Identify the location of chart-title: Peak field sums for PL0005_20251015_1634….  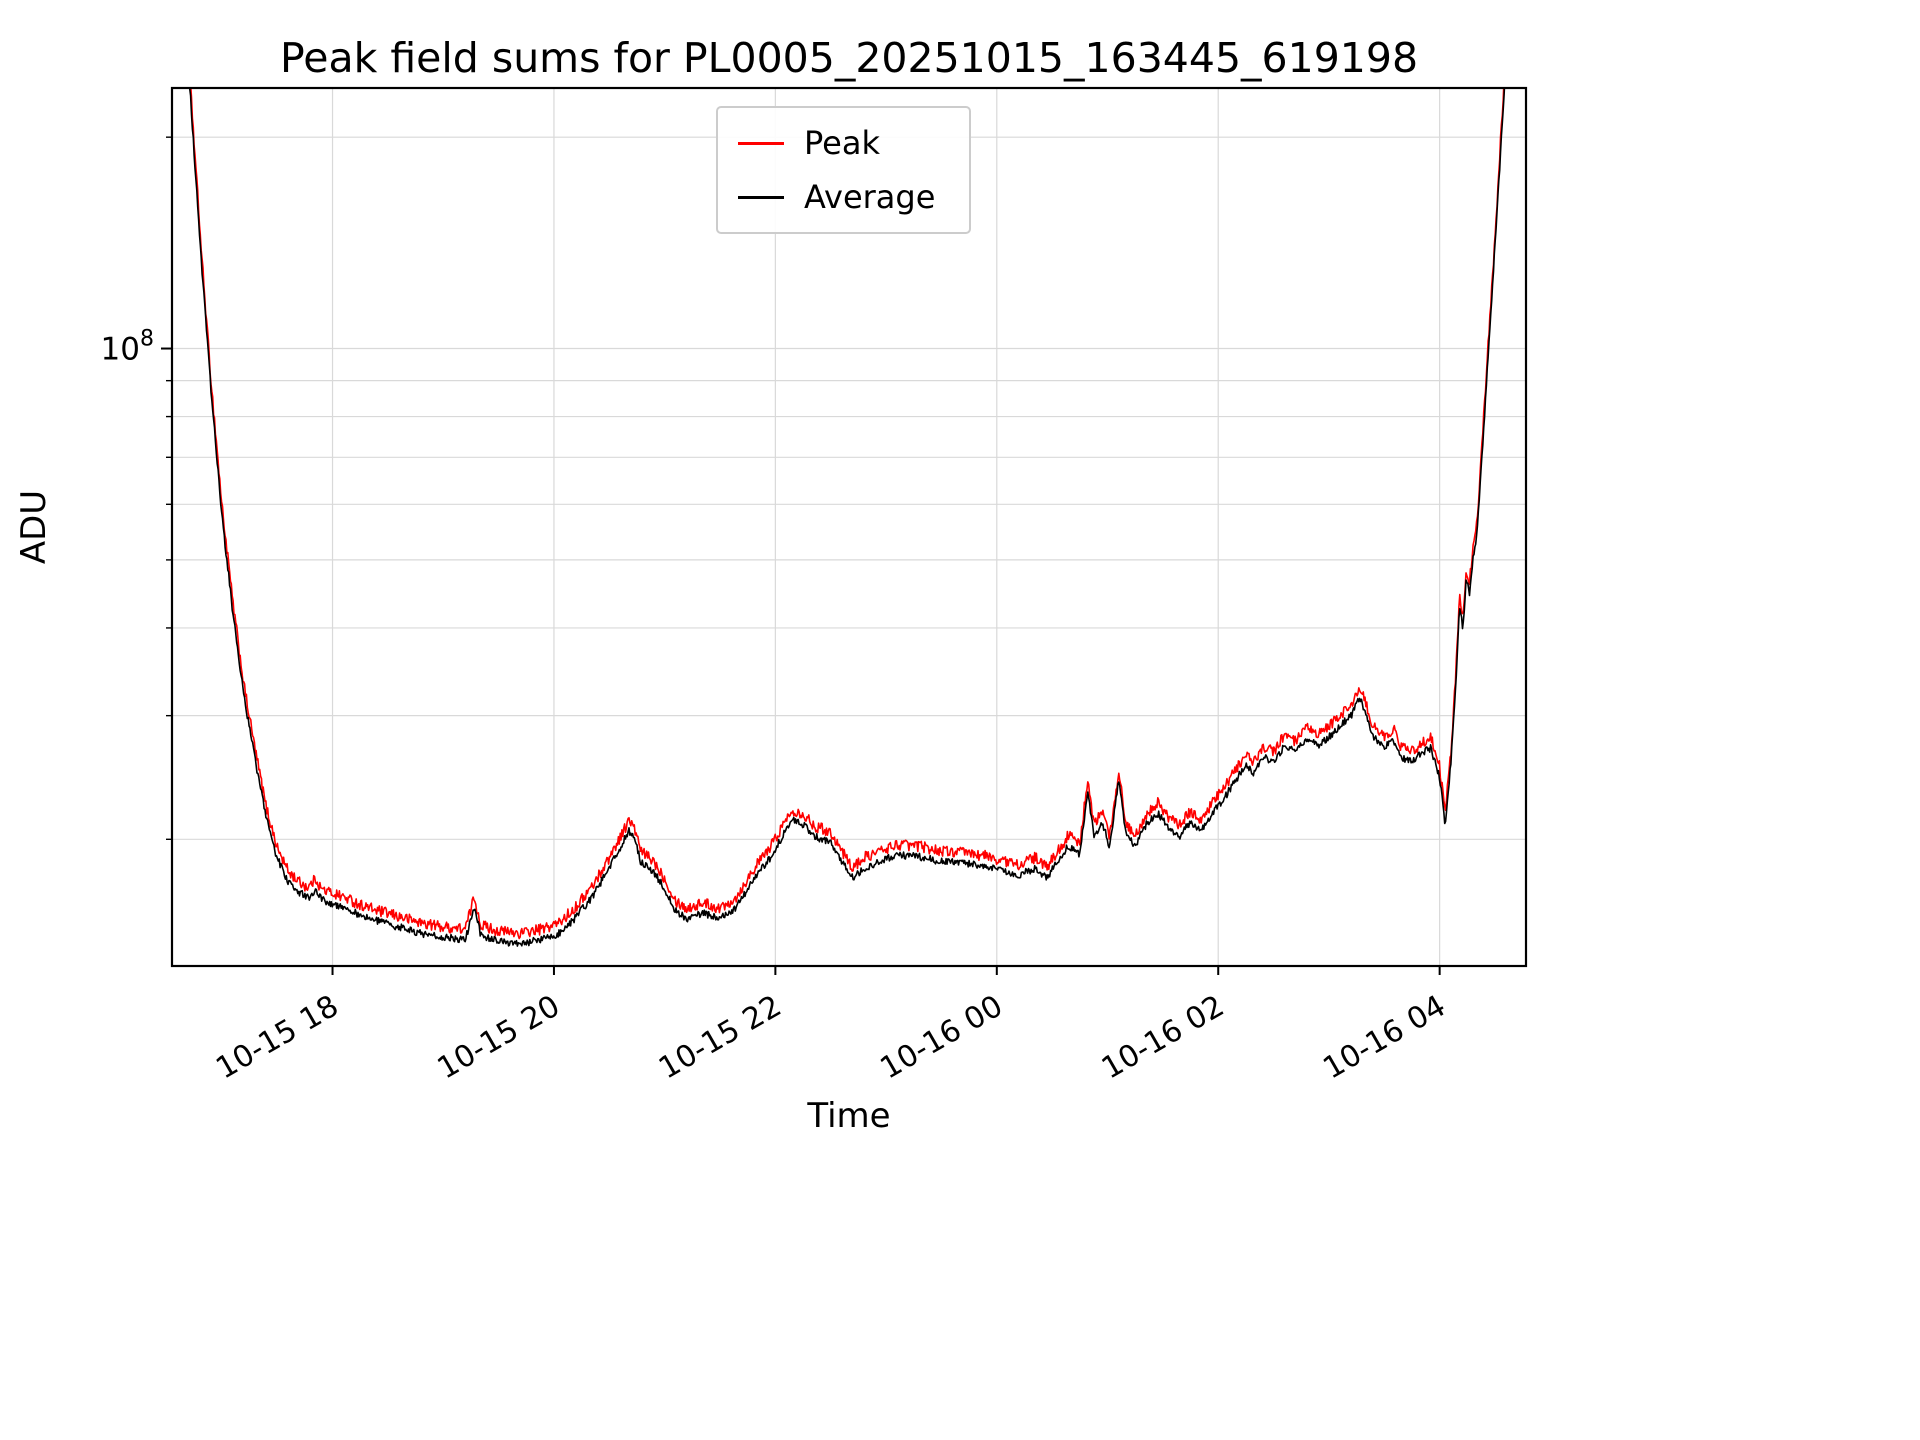
(849, 58).